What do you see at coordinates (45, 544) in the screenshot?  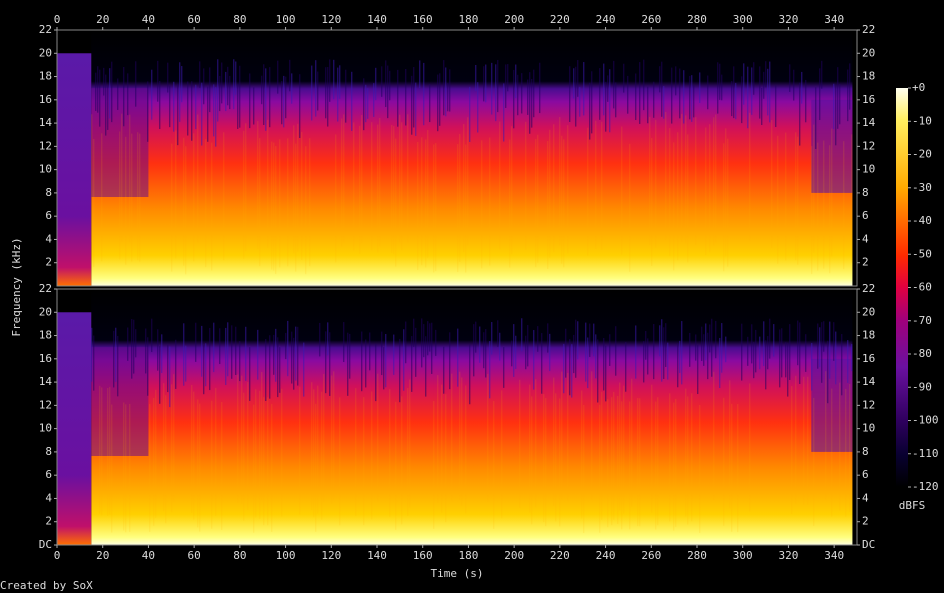 I see `y-tick-label: DC` at bounding box center [45, 544].